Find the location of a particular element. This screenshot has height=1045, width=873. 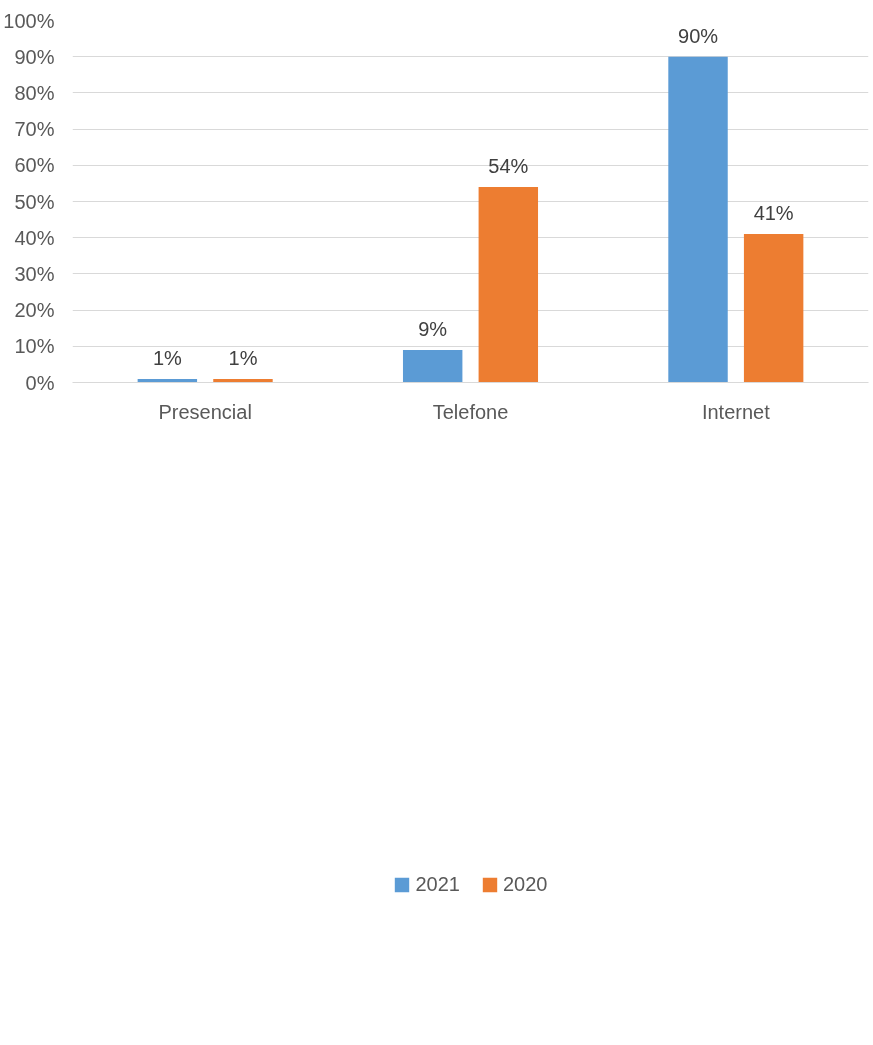

x-tick-label: Telefone is located at coordinates (470, 411).